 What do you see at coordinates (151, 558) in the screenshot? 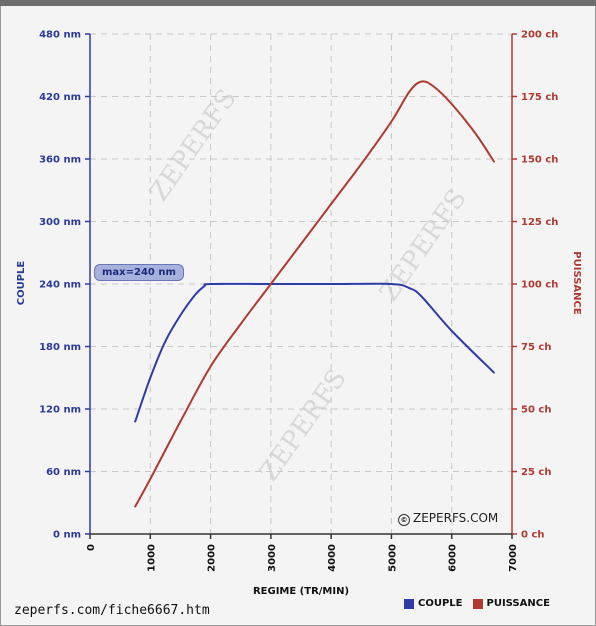
I see `x-tick-label: 1000` at bounding box center [151, 558].